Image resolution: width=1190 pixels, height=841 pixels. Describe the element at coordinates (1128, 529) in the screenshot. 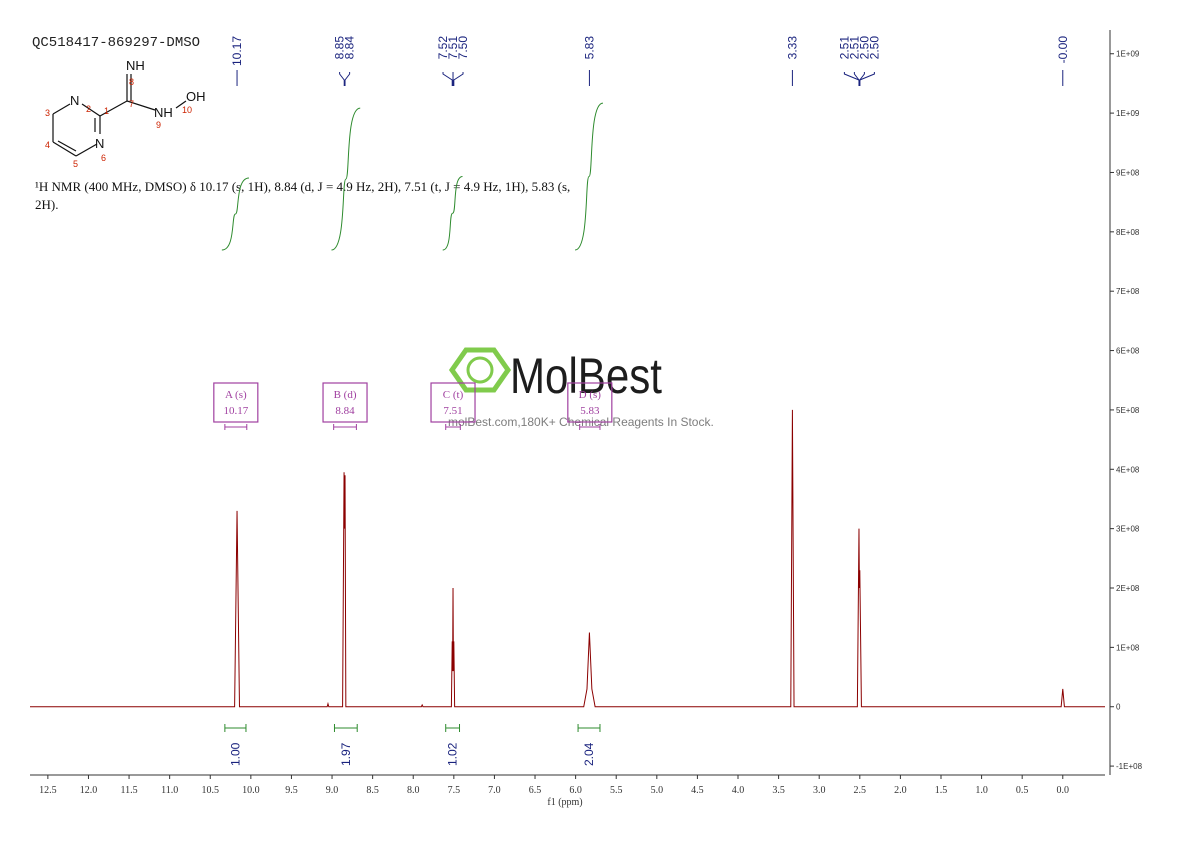

I see `y-tick-label: 3E+08` at that location.